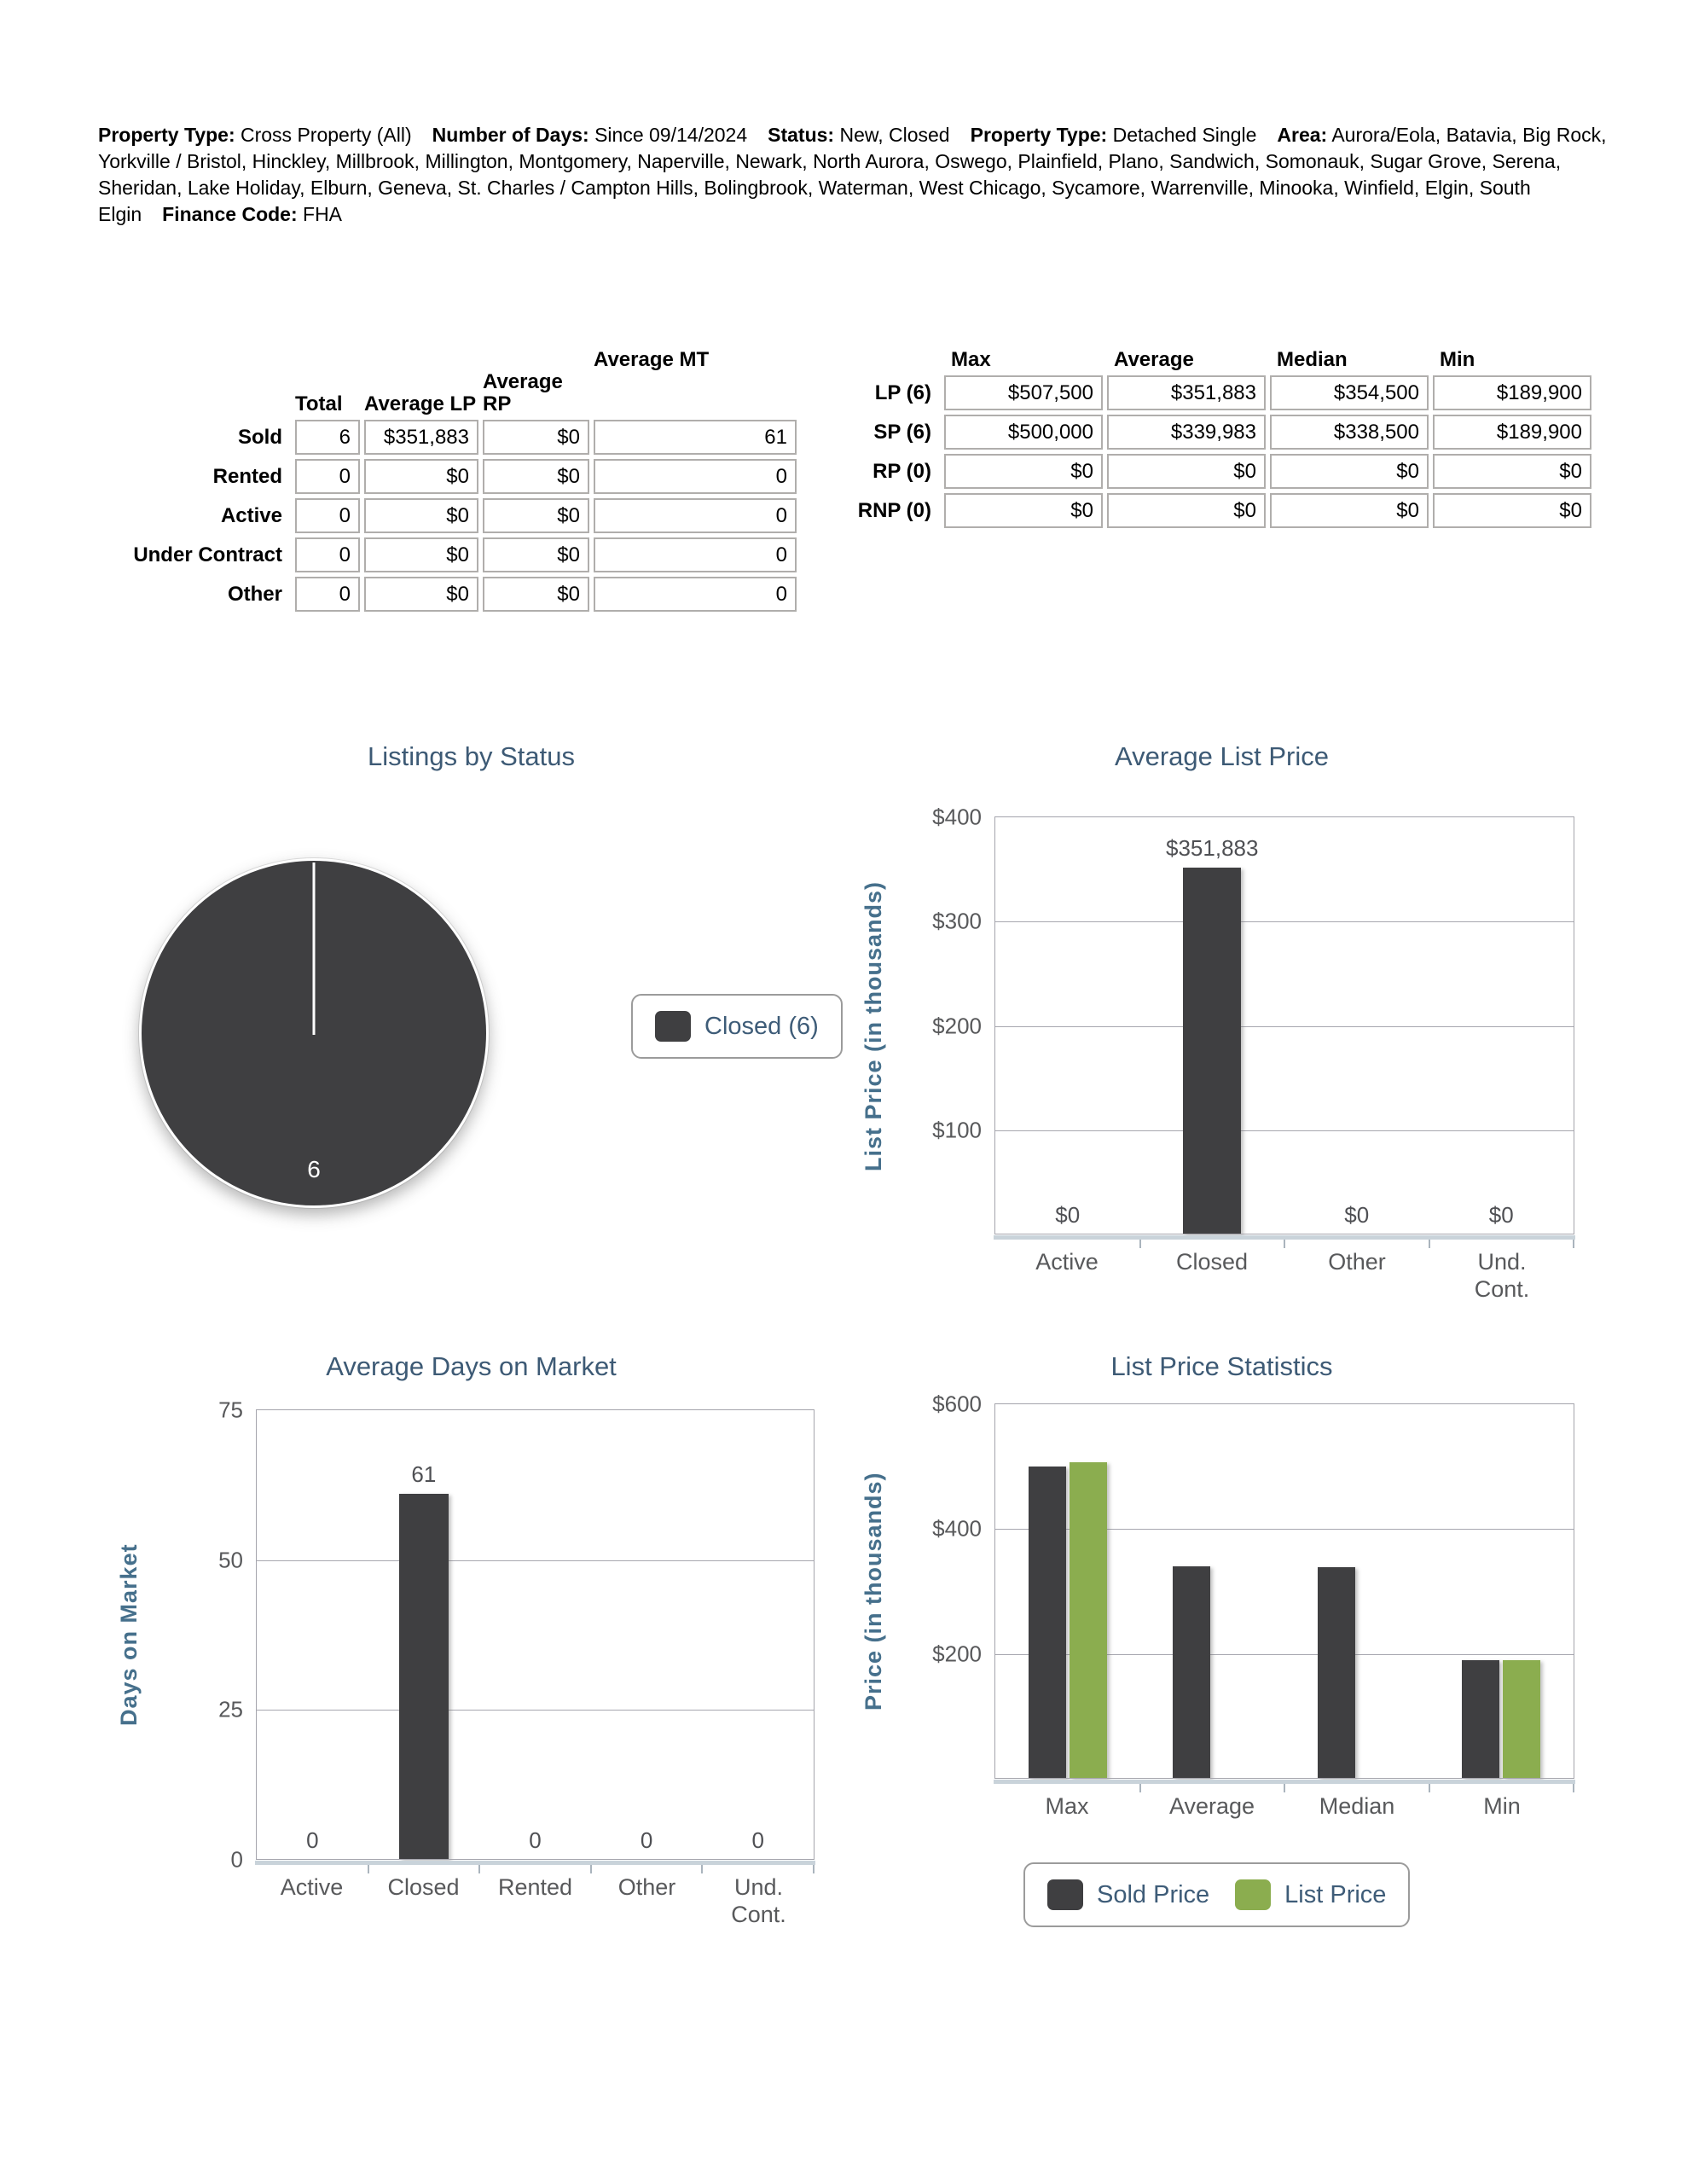  I want to click on criteria-label-finance-code: Finance Code:, so click(230, 214).